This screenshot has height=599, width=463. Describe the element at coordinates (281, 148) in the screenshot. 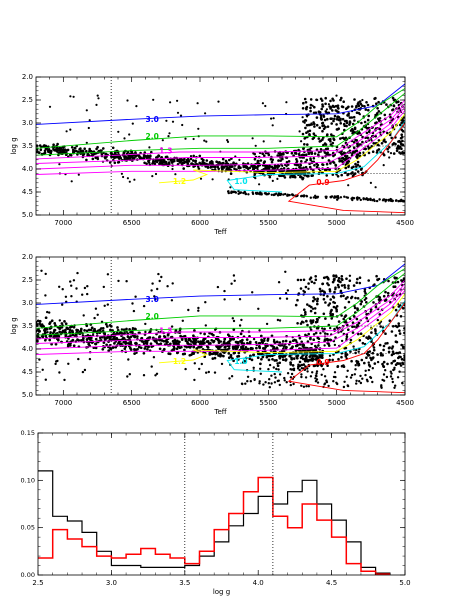

I see `track-1-2-line` at that location.